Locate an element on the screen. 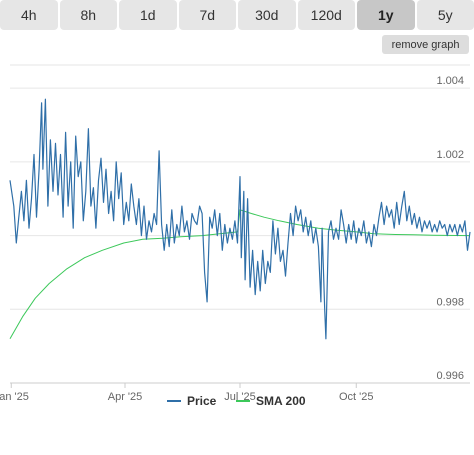 The height and width of the screenshot is (455, 474). tab-7d: 7d is located at coordinates (207, 15).